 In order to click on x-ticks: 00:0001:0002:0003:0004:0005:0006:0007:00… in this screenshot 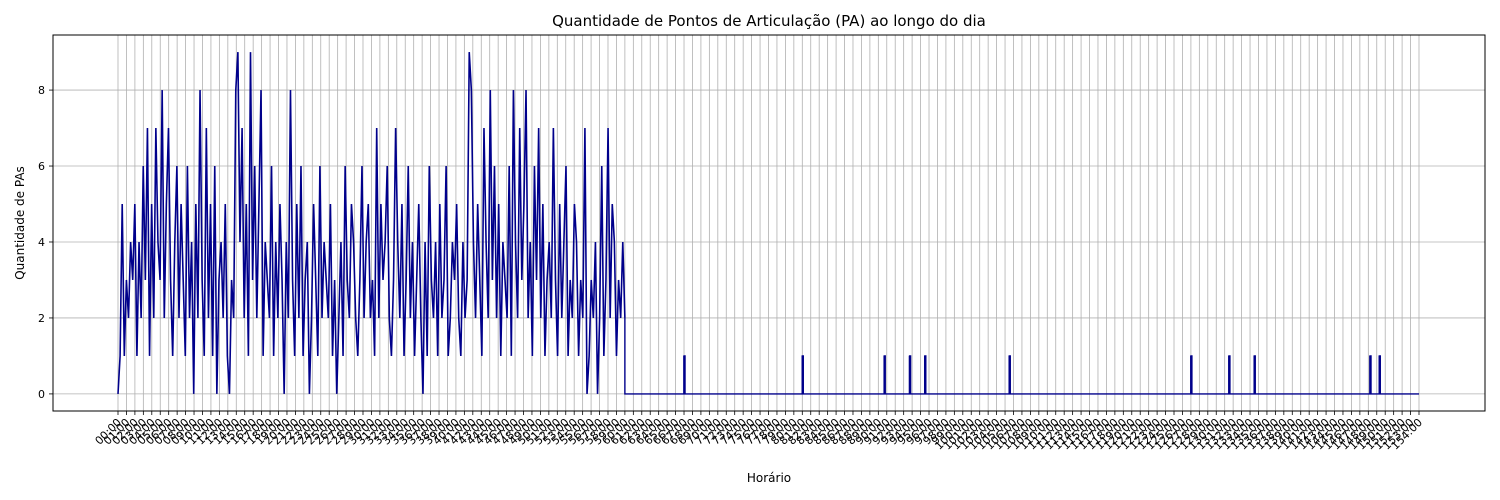, I will do `click(759, 431)`.